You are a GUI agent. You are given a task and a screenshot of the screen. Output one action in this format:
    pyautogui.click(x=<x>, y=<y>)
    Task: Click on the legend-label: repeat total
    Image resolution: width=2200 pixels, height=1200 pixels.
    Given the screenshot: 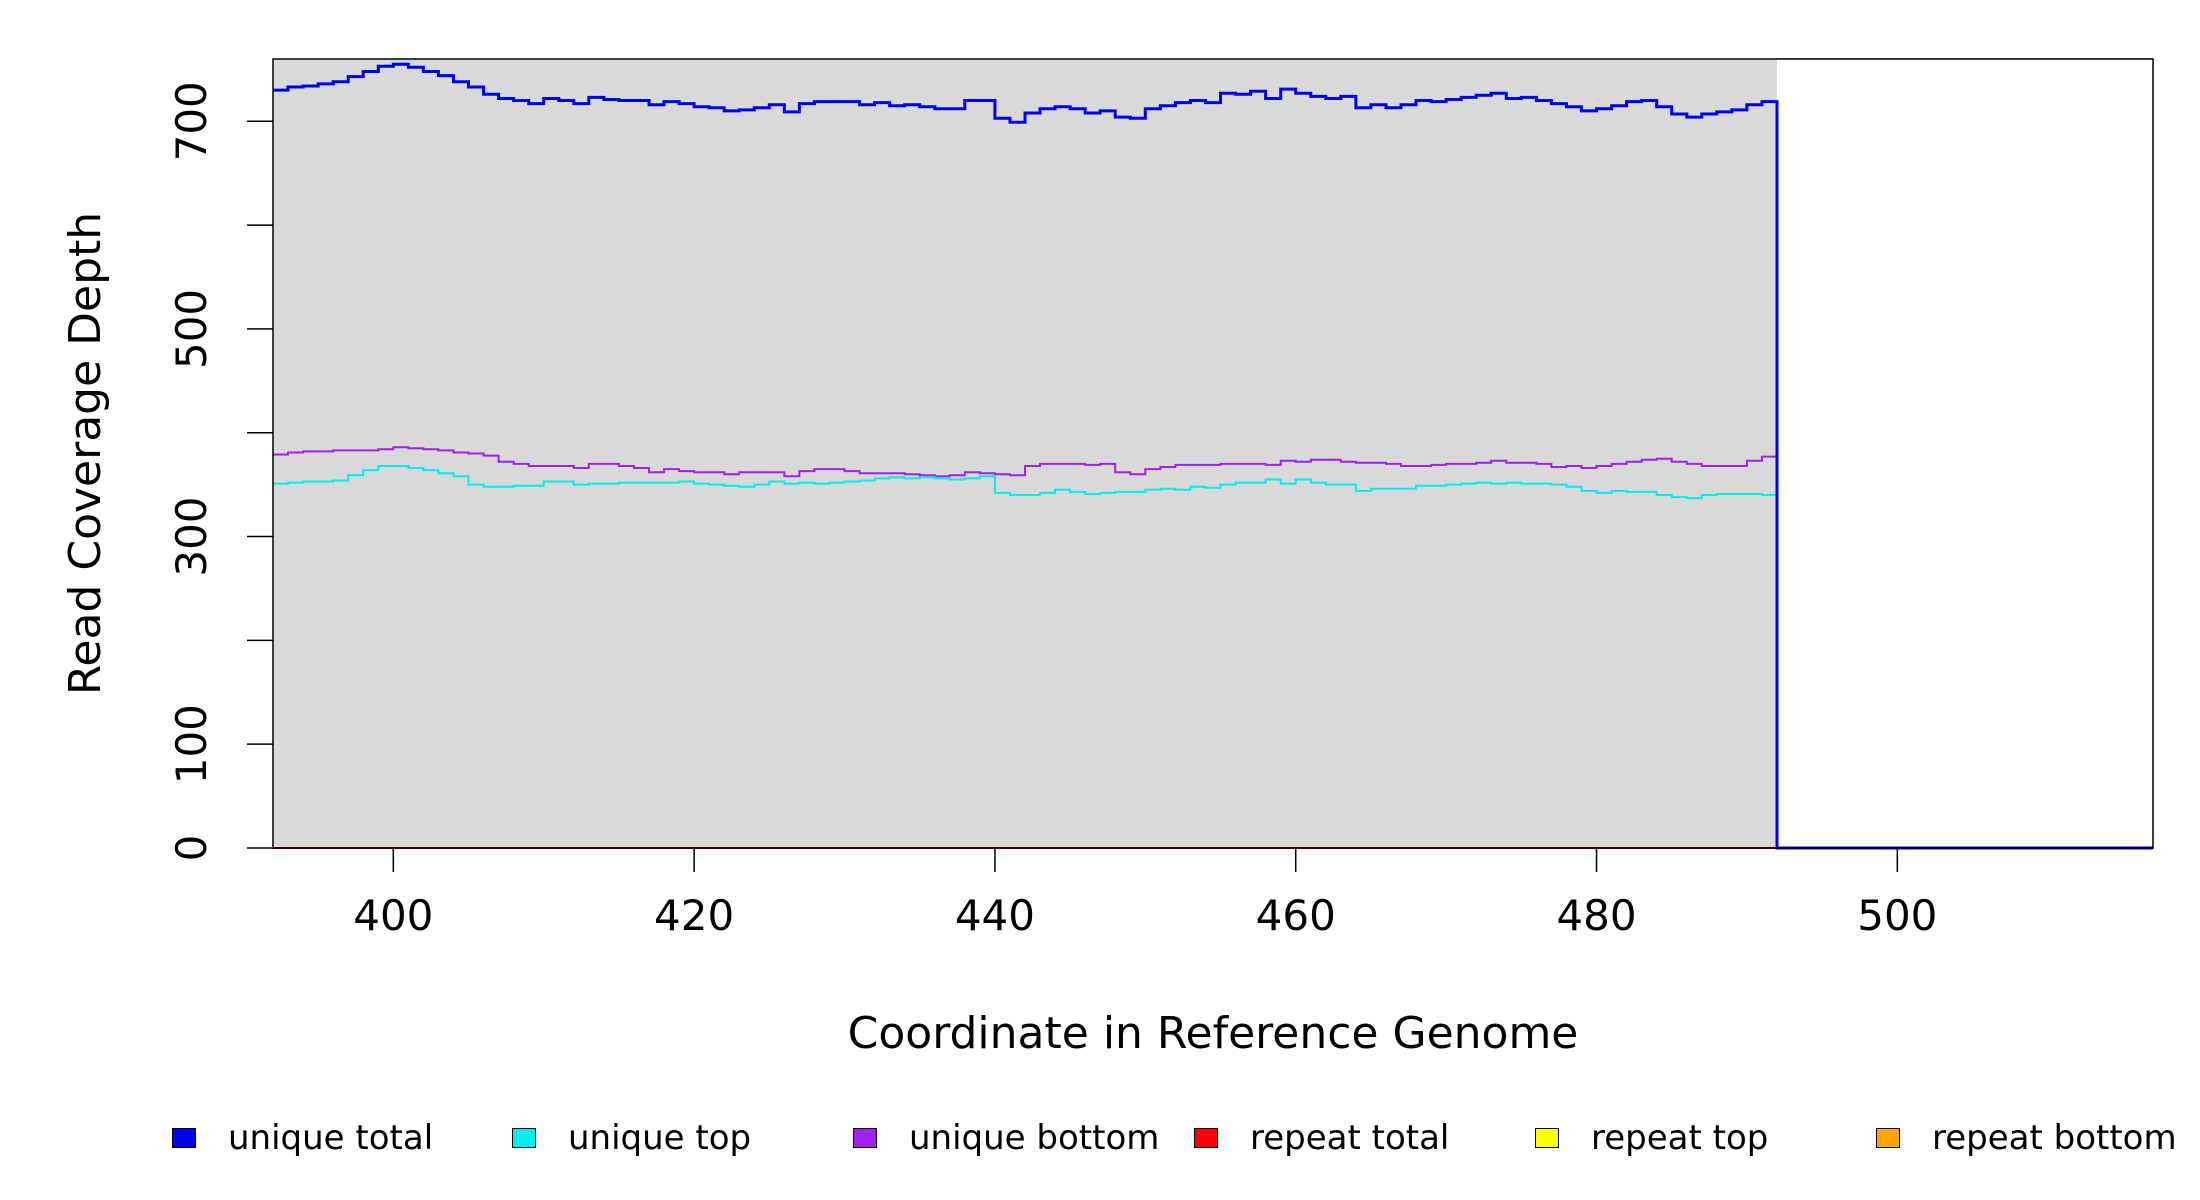 What is the action you would take?
    pyautogui.click(x=1350, y=1138)
    